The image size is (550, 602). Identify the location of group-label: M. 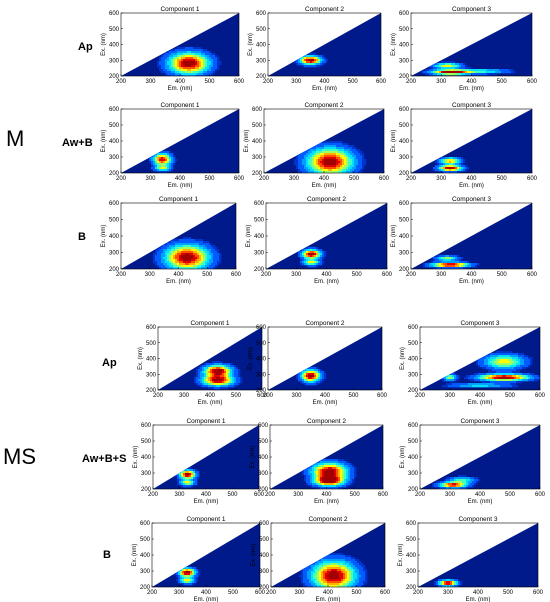
(15, 138).